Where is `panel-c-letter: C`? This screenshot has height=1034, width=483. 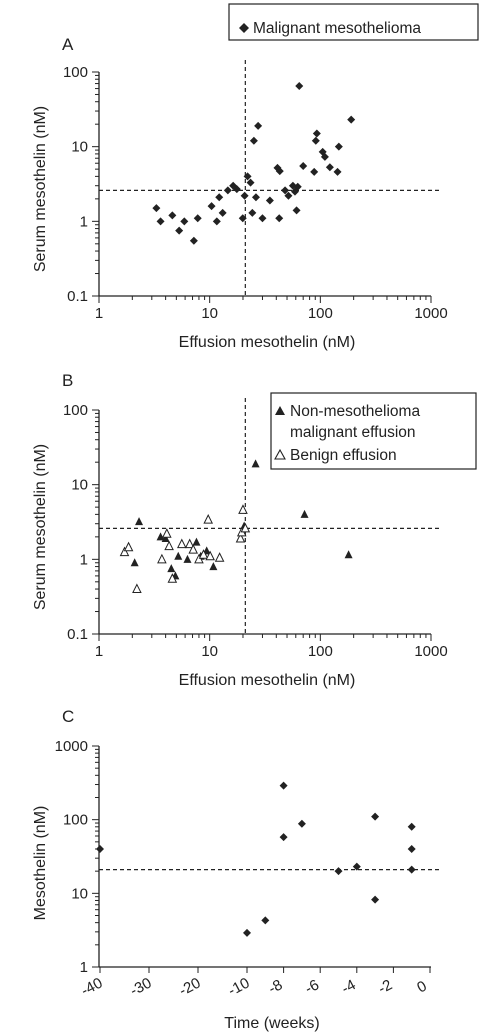 panel-c-letter: C is located at coordinates (68, 716).